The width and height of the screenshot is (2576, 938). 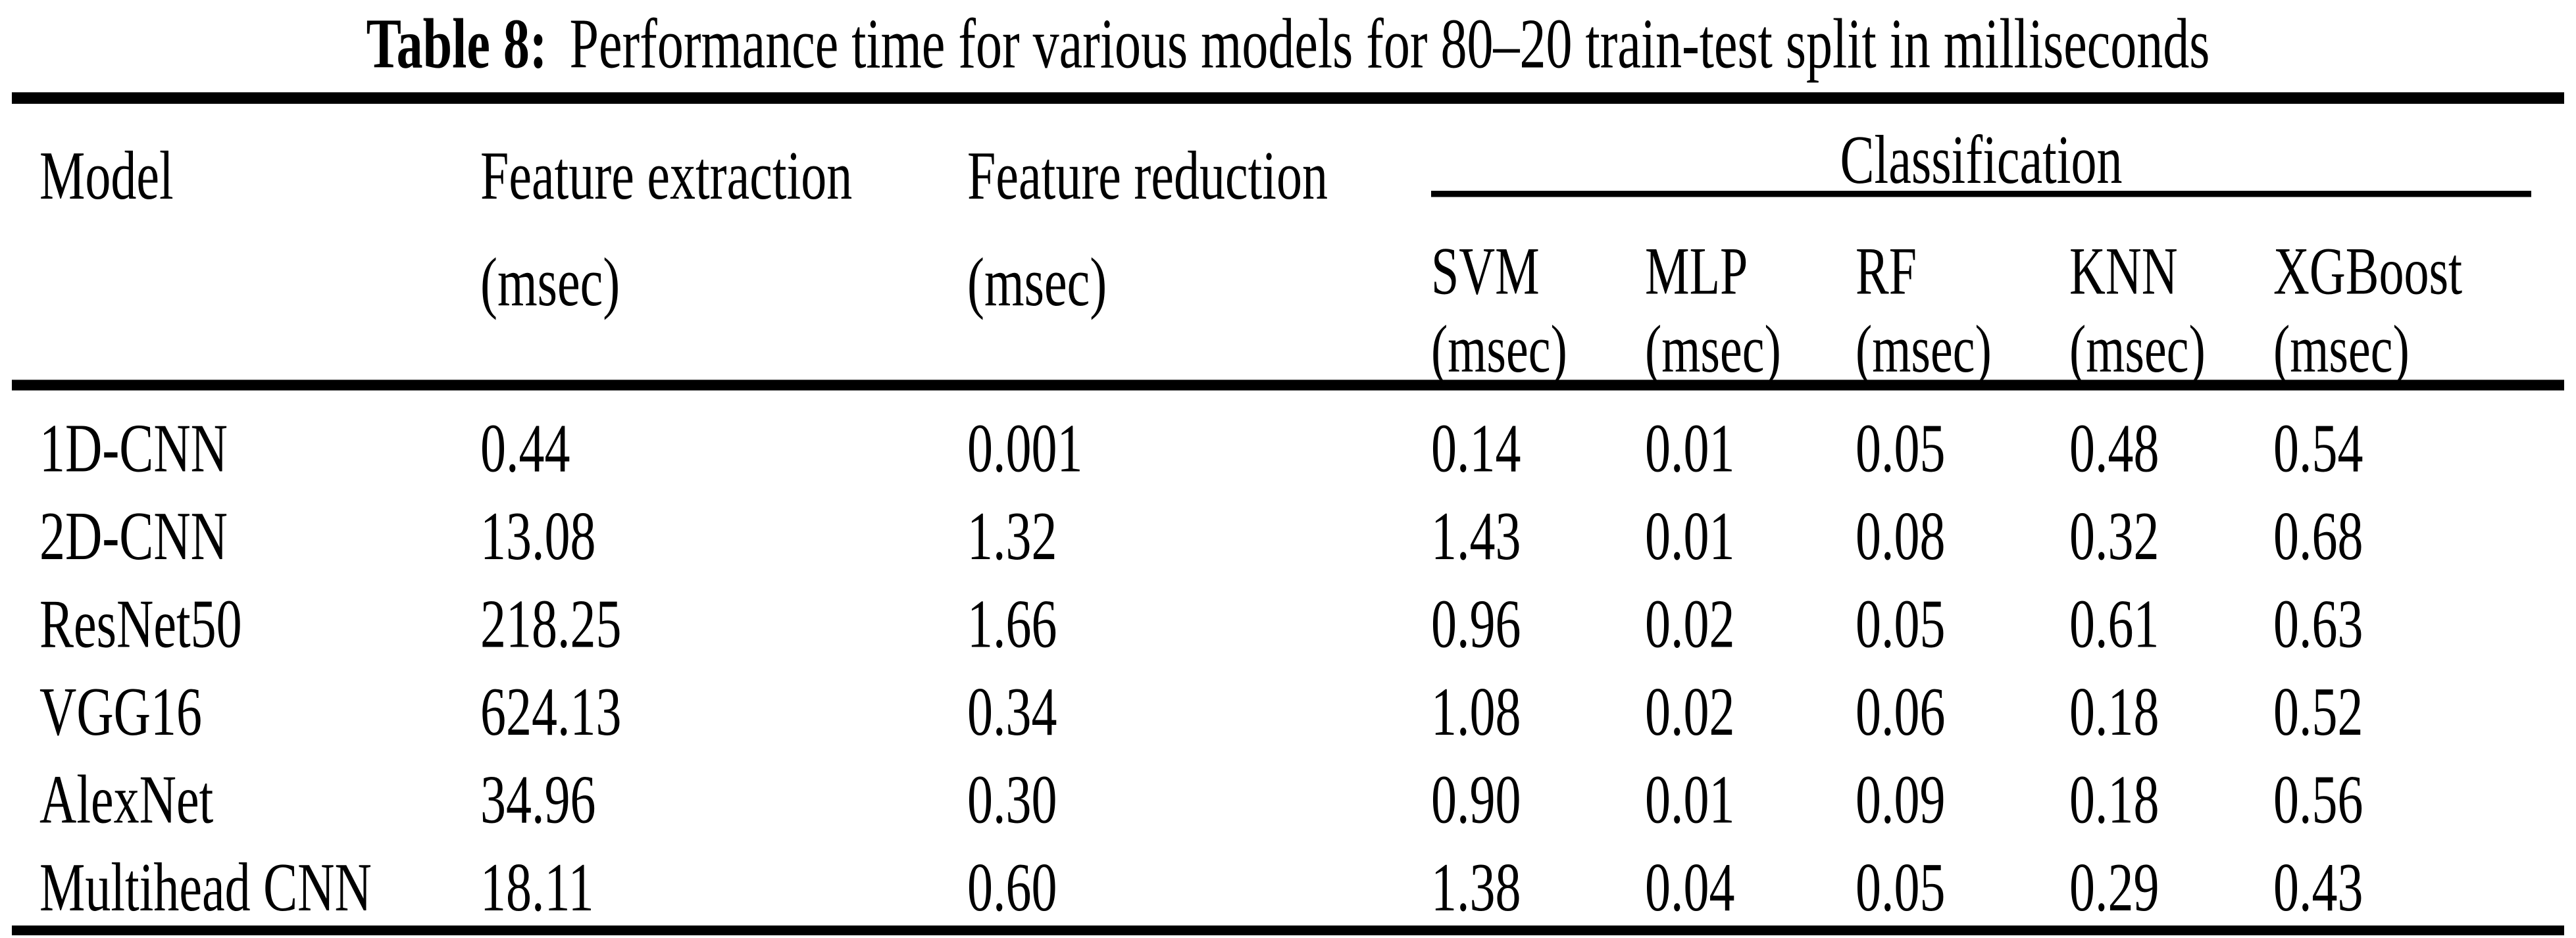 I want to click on cell-model: ResNet50, so click(x=140, y=623).